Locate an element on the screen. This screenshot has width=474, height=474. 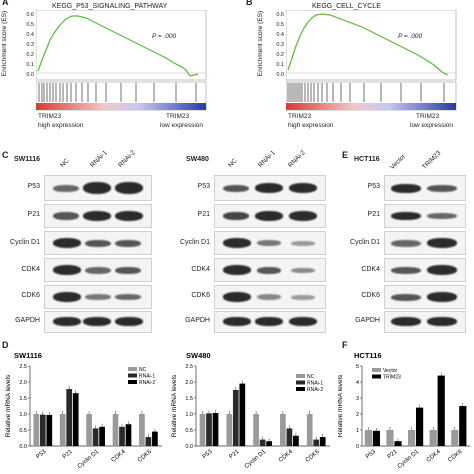
x-tick-label: P53 is located at coordinates (41, 455).